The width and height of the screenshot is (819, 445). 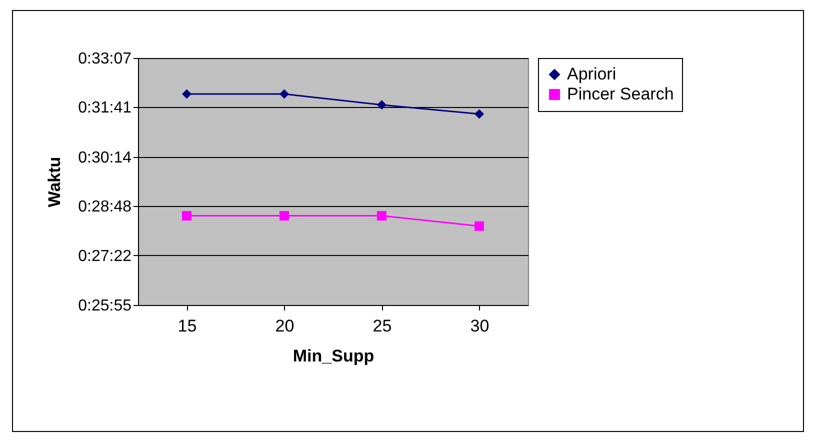 I want to click on y-tick-label: 0:31:41, so click(x=105, y=108).